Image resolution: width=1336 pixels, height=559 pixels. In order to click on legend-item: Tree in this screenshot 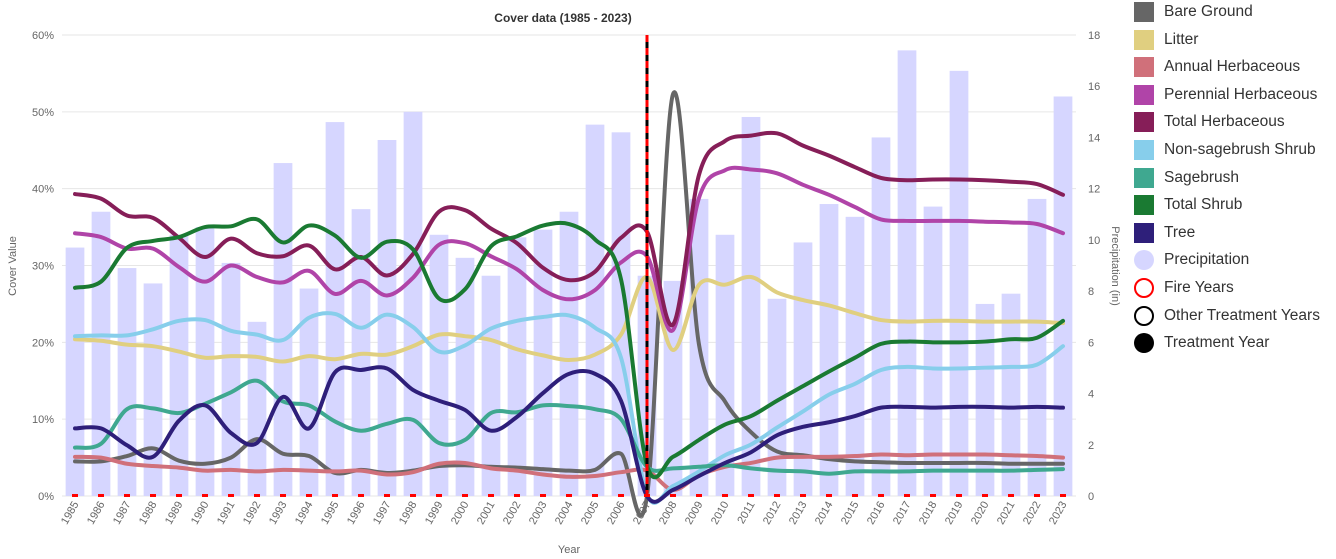, I will do `click(1164, 233)`.